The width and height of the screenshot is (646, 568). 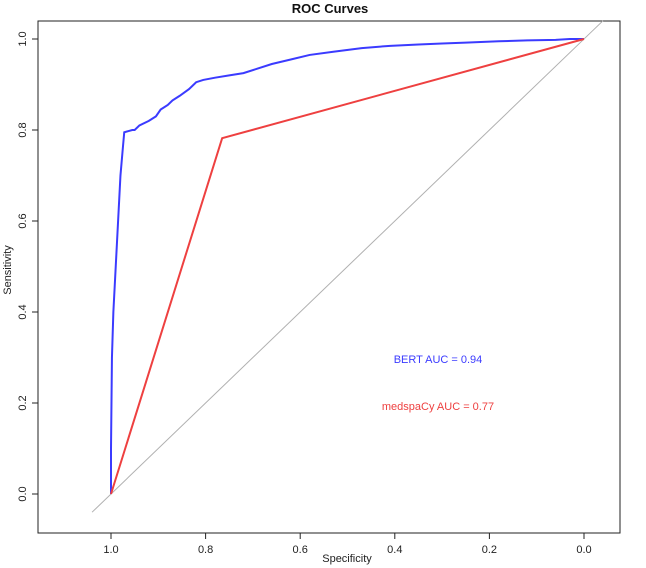 I want to click on y-axis-label: Sensitivity, so click(x=8, y=270).